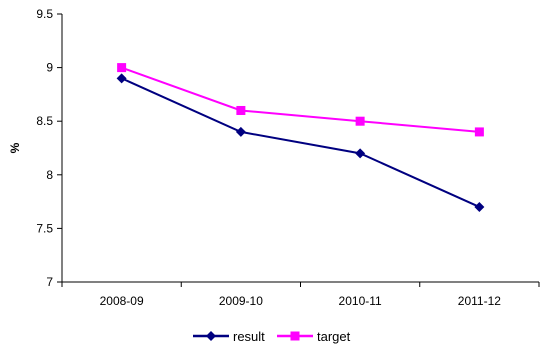 The width and height of the screenshot is (542, 351). Describe the element at coordinates (360, 301) in the screenshot. I see `x-tick-label: 2010-11` at that location.